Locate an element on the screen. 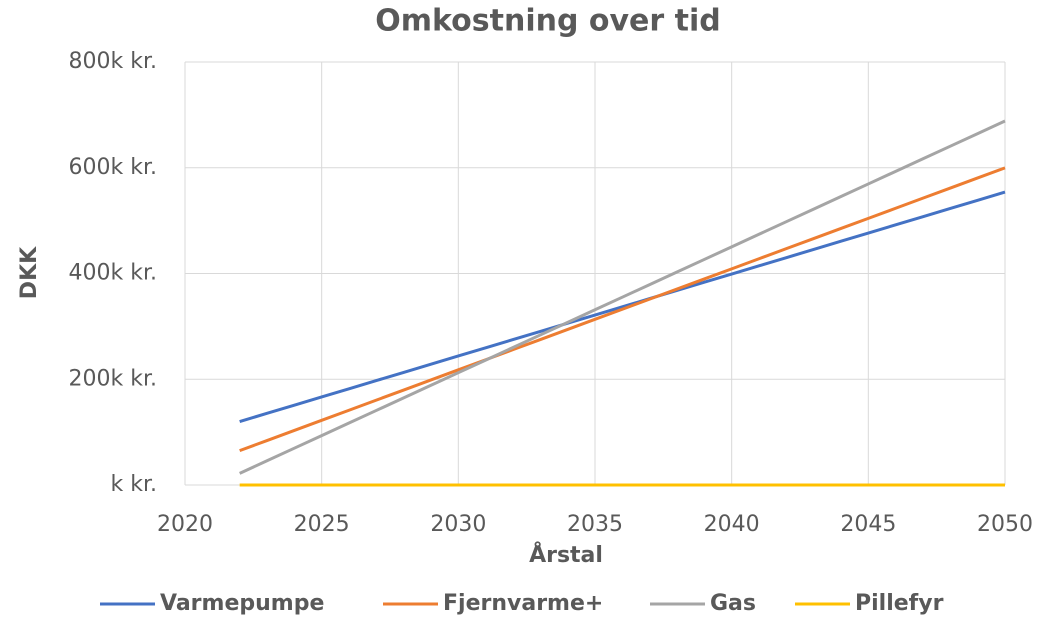 This screenshot has width=1042, height=620. legend-label: Varmepumpe is located at coordinates (242, 603).